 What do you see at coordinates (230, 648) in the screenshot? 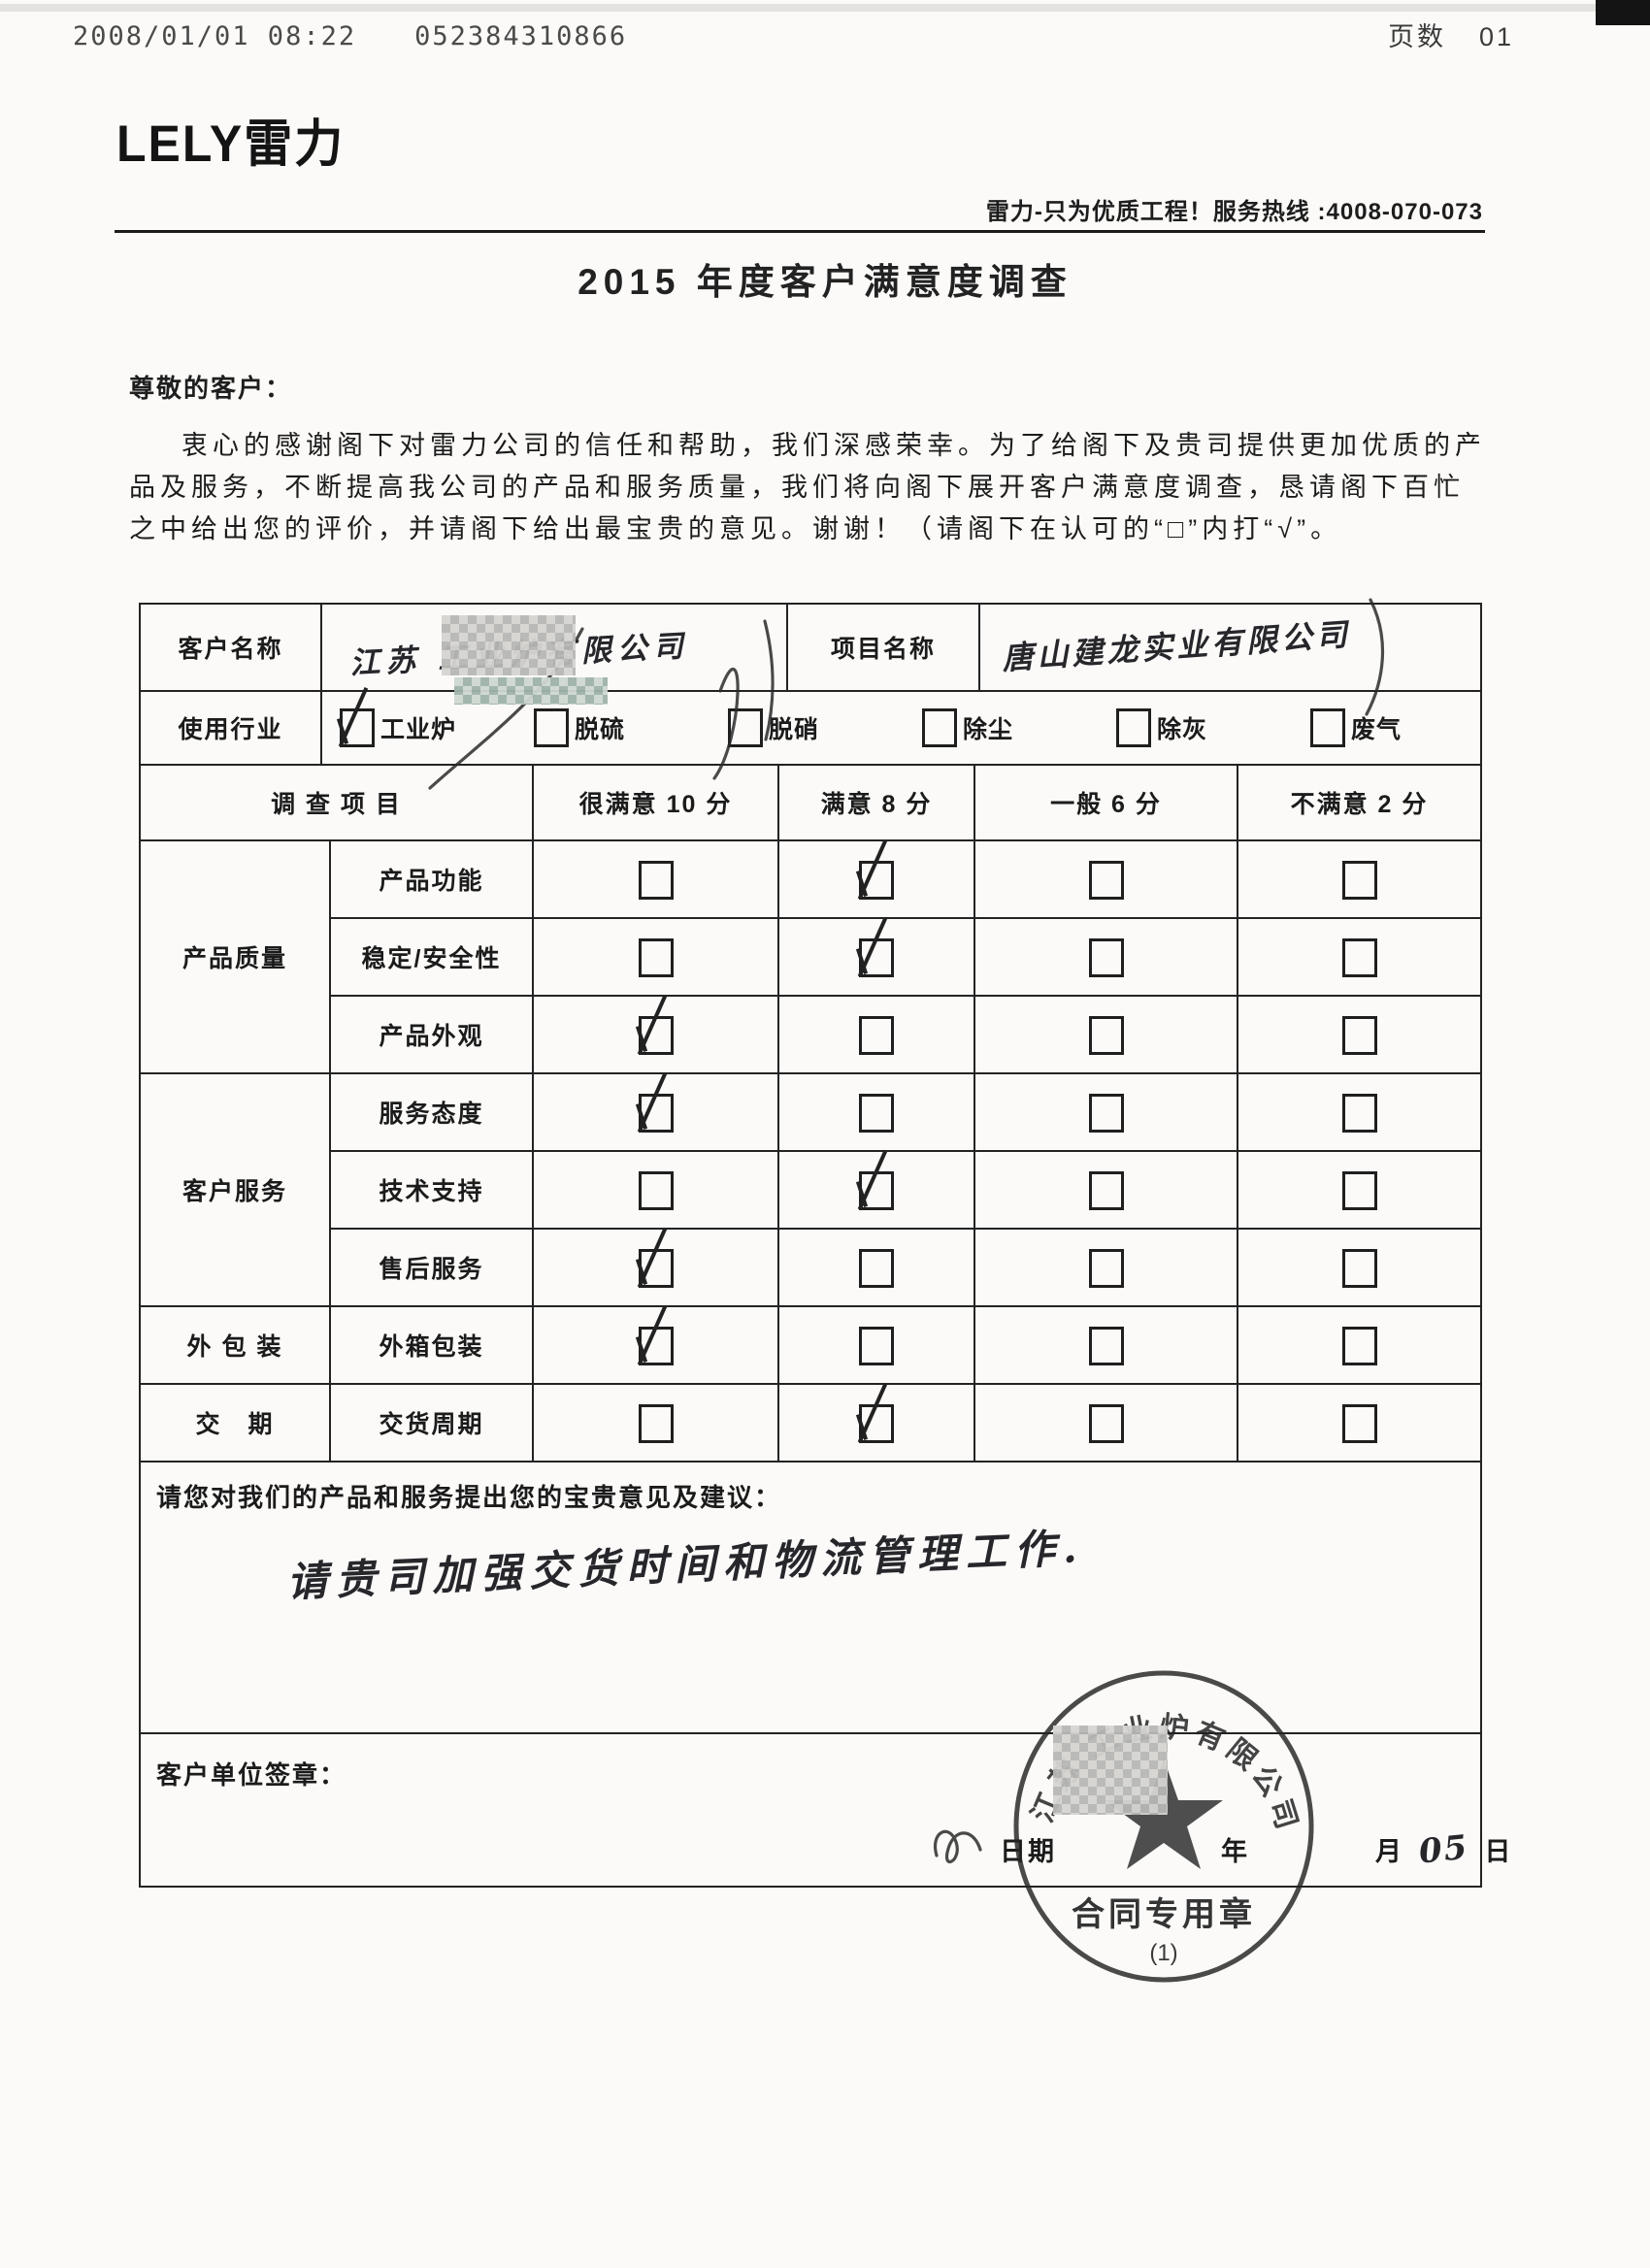
I see `customer-name-label: 客户名称` at bounding box center [230, 648].